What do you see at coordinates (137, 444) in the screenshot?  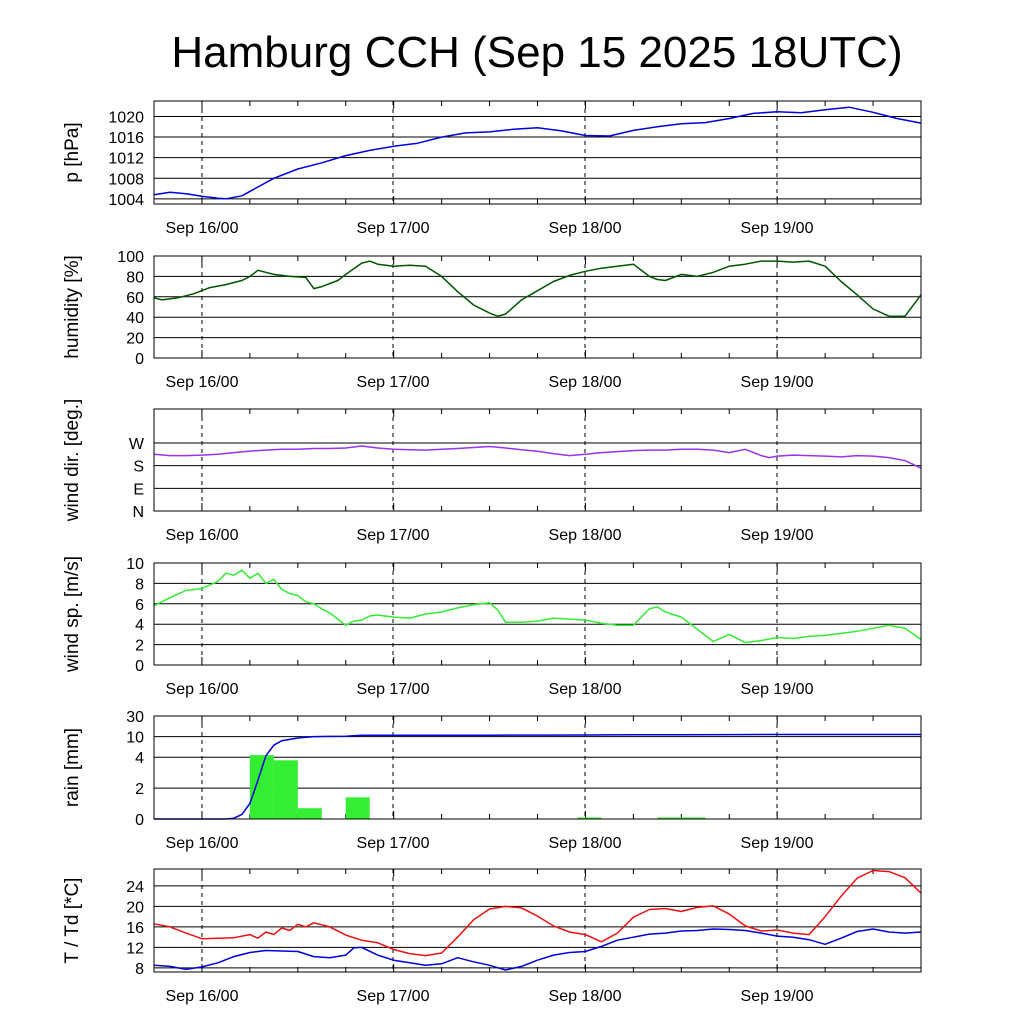 I see `y-tick-label: W` at bounding box center [137, 444].